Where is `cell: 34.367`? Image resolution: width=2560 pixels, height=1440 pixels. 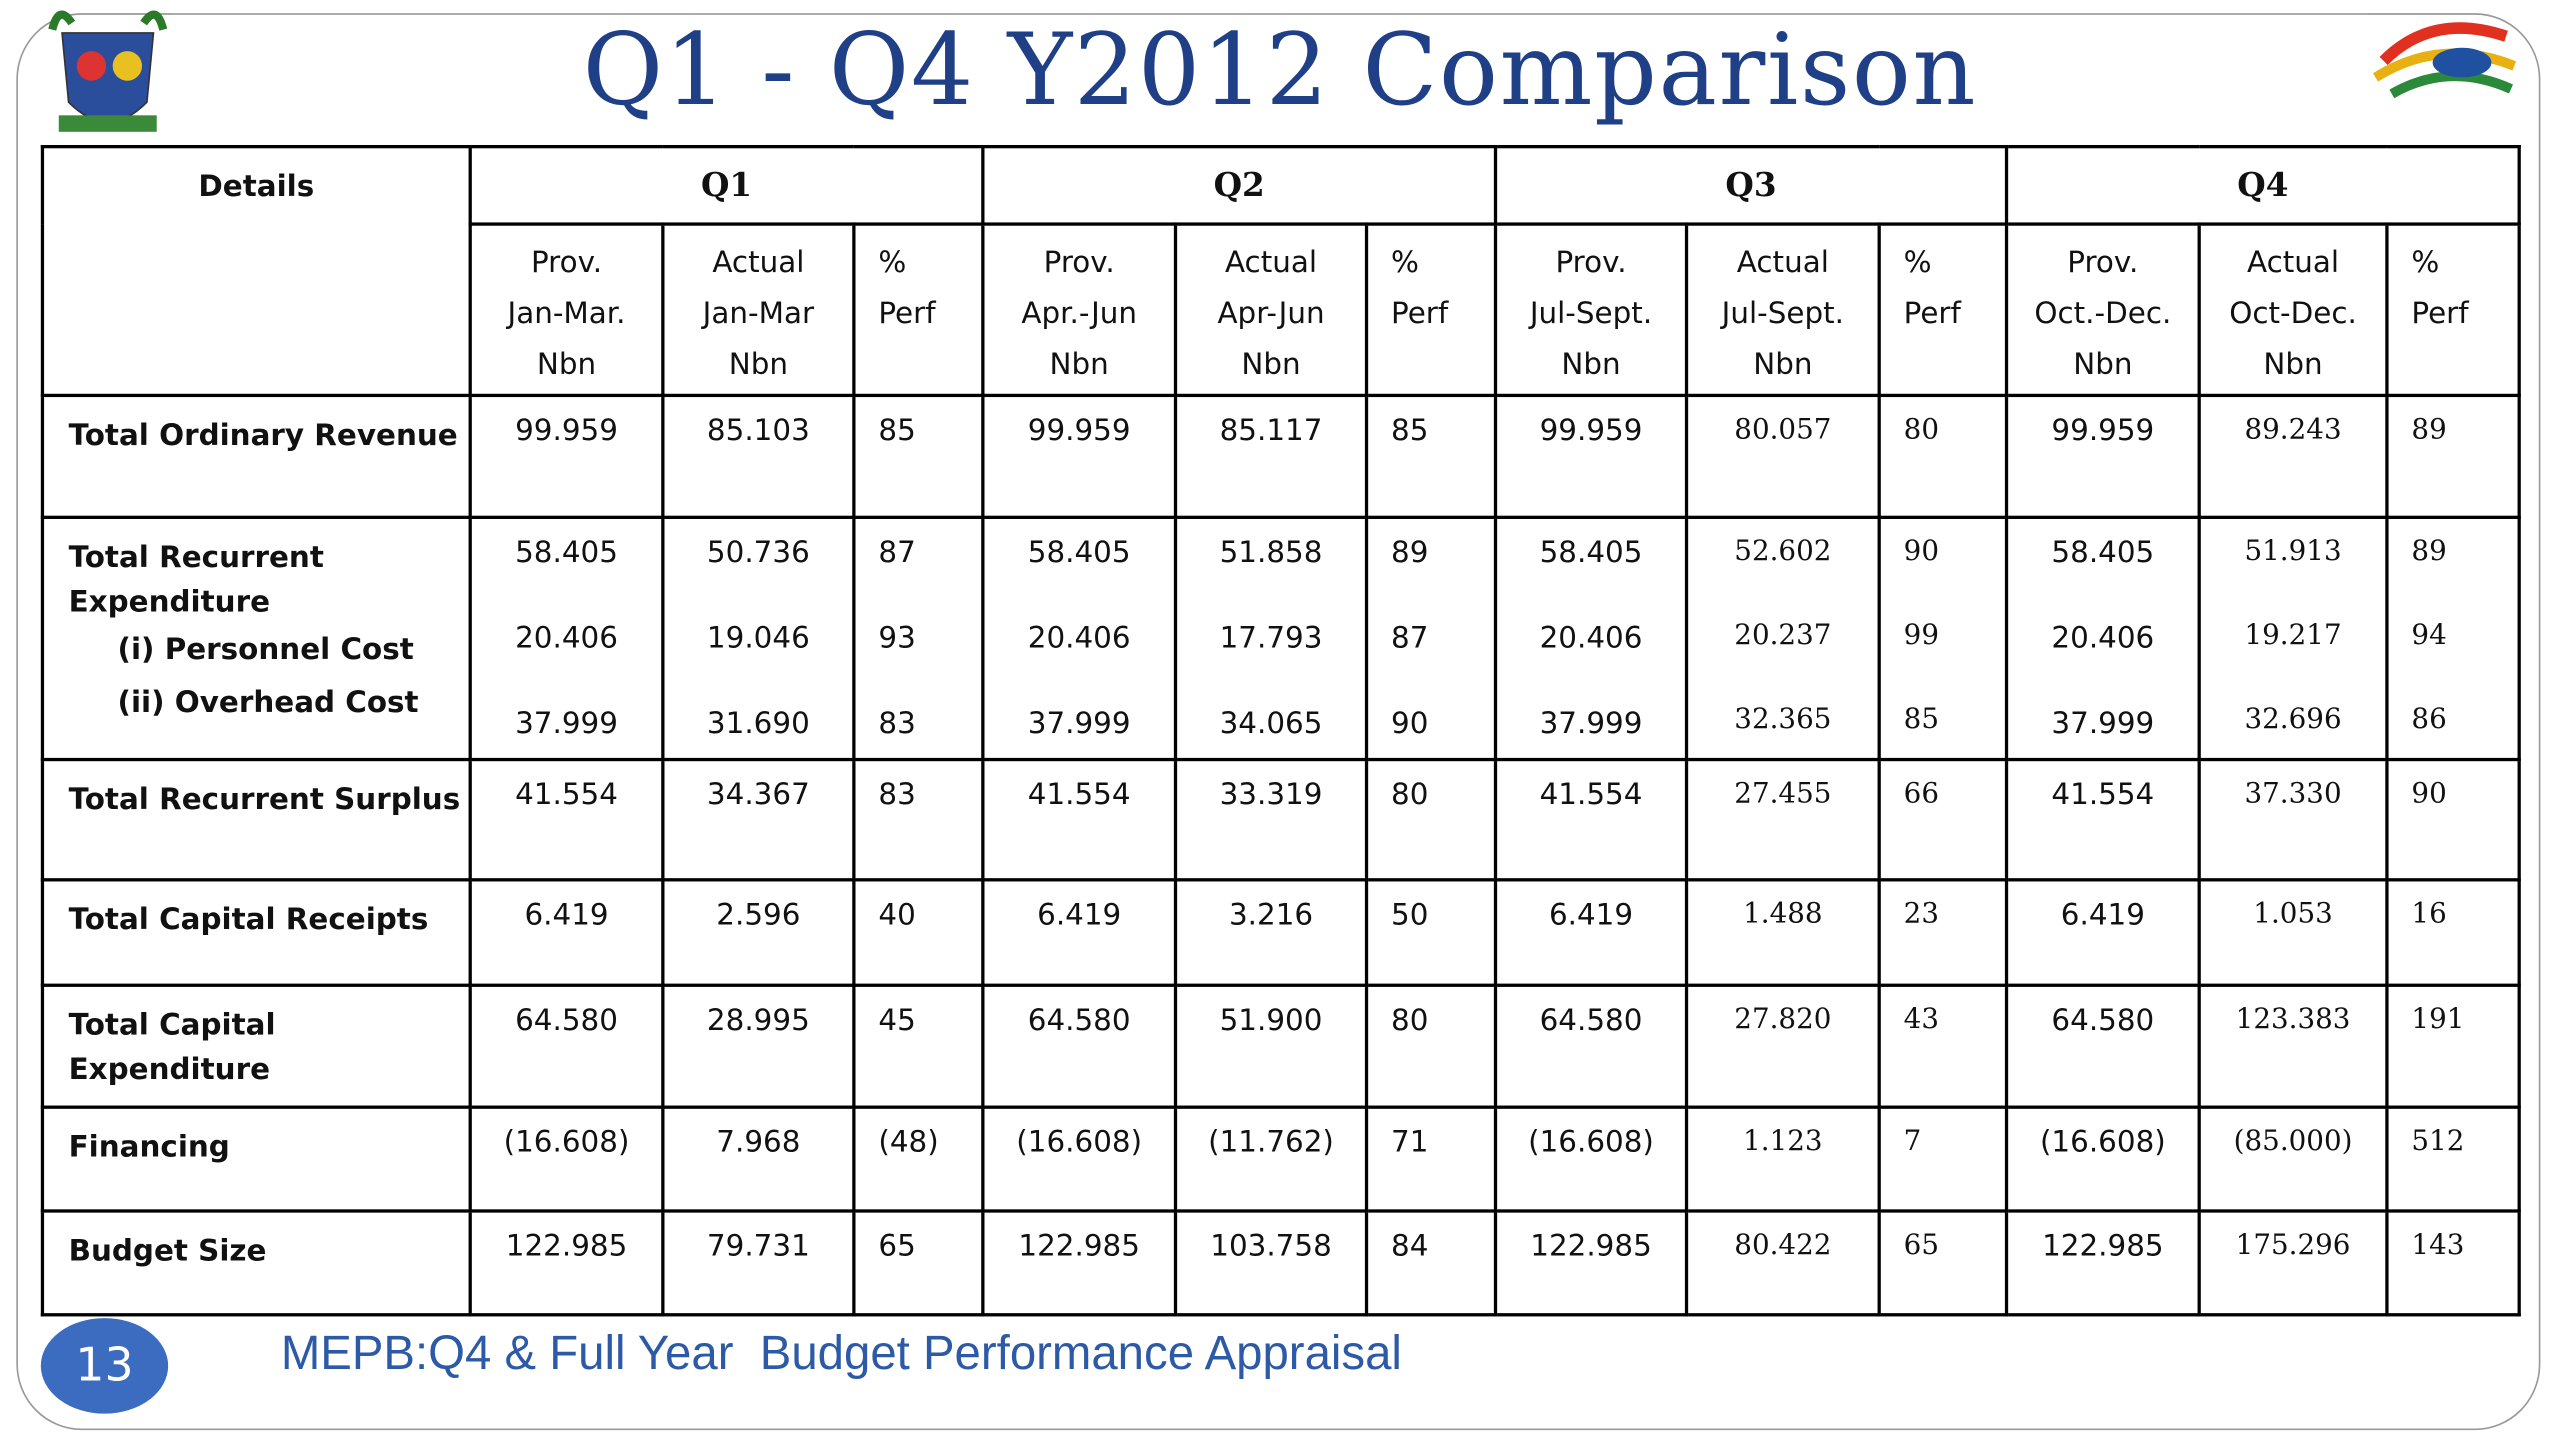
cell: 34.367 is located at coordinates (758, 819).